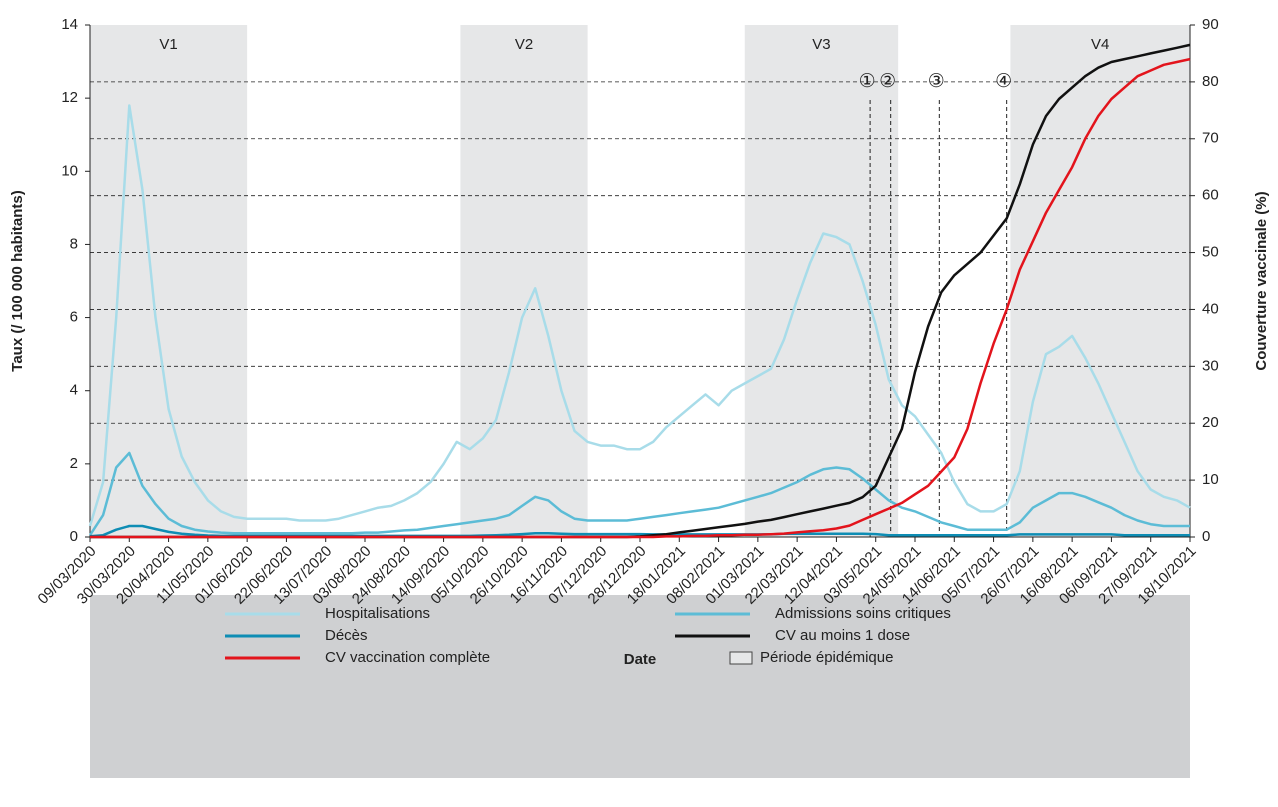 This screenshot has width=1278, height=807. Describe the element at coordinates (377, 613) in the screenshot. I see `legend-label: Hospitalisations` at that location.